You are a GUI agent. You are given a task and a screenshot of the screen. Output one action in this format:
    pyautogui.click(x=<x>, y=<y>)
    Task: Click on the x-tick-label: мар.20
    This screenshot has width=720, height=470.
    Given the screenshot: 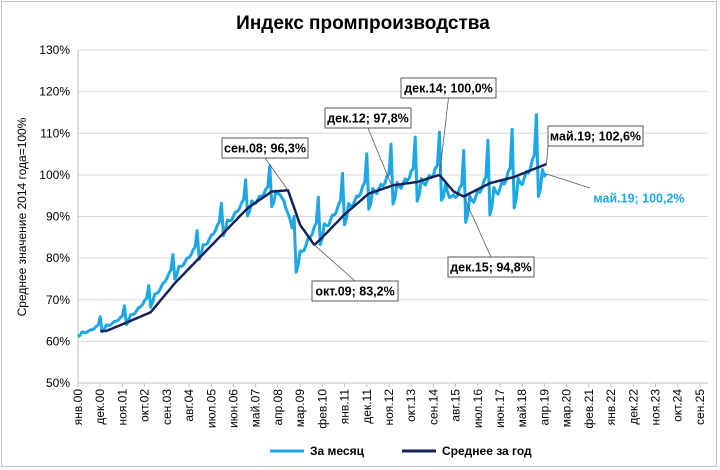 What is the action you would take?
    pyautogui.click(x=567, y=408)
    